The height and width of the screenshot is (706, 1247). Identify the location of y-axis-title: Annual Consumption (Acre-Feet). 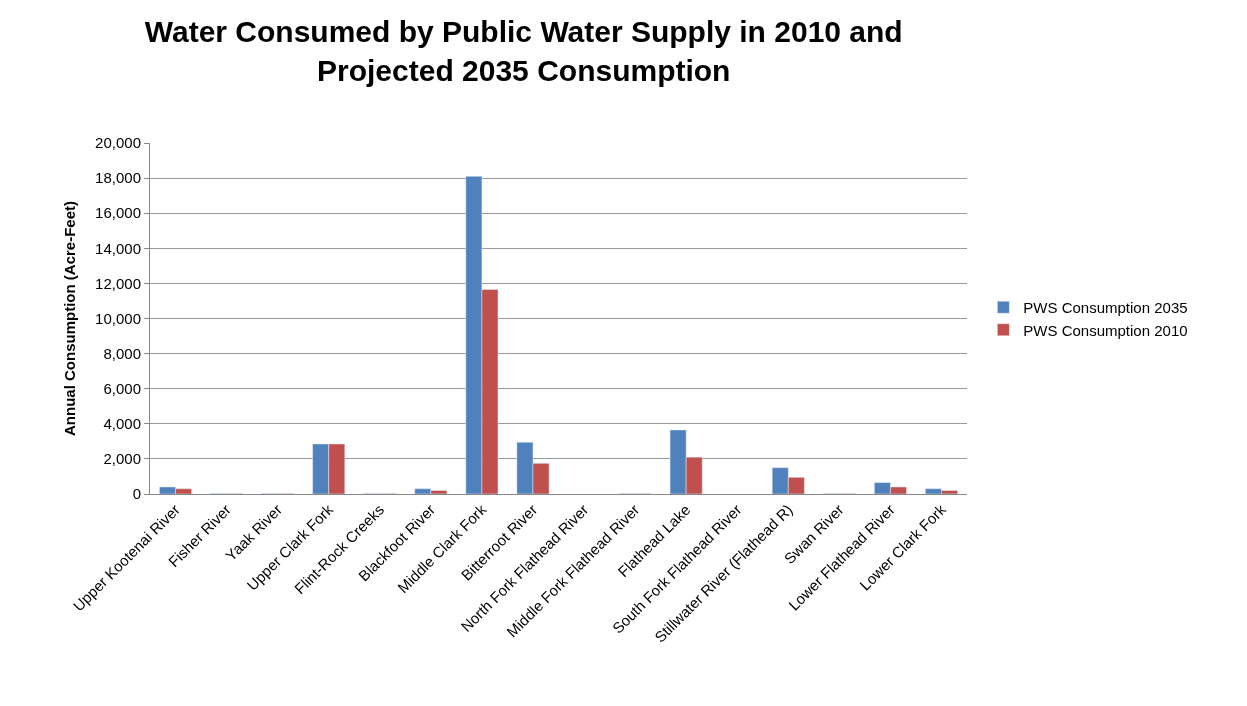
(70, 318).